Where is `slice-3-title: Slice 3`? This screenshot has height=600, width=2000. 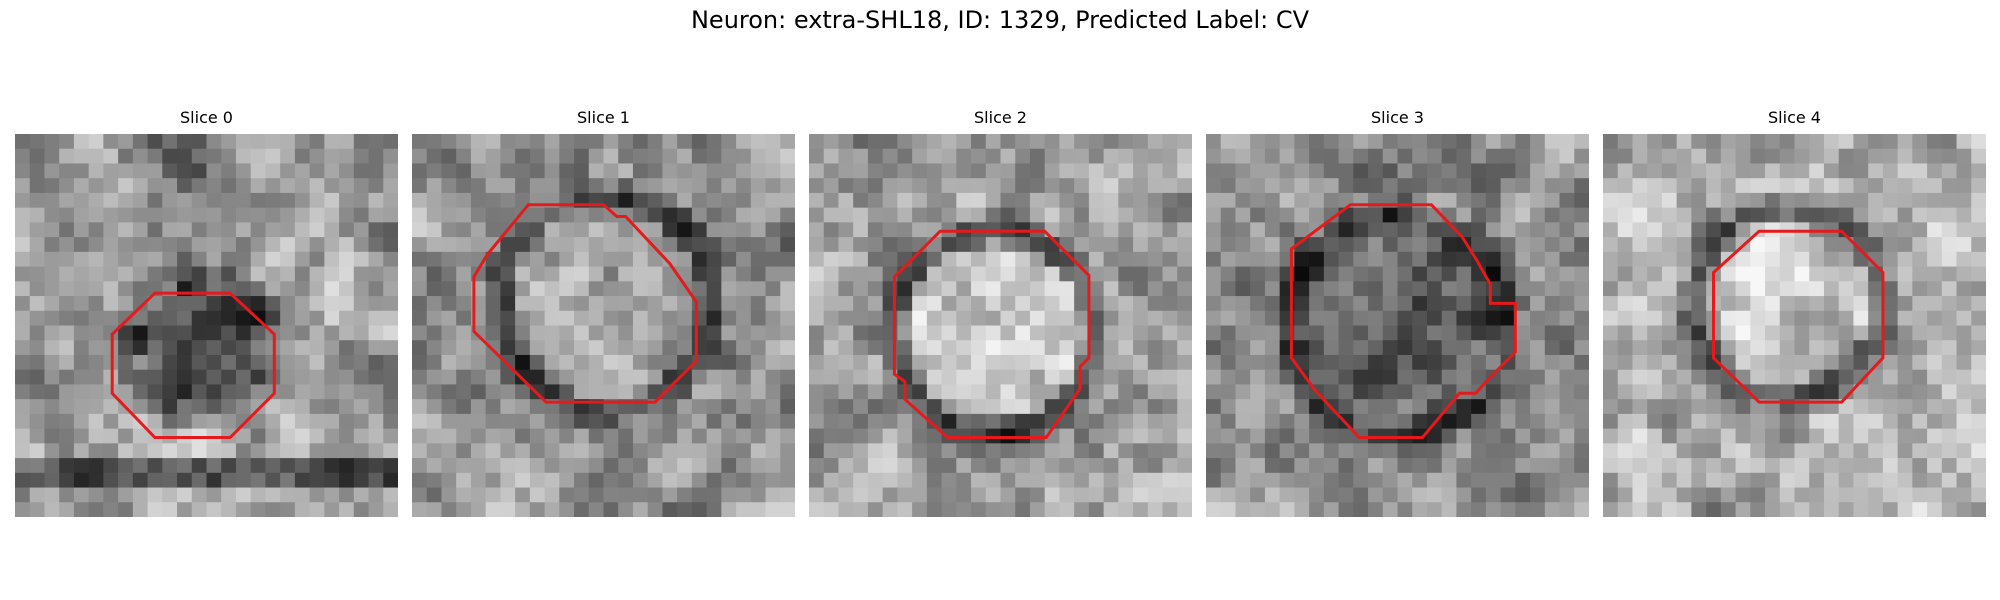 slice-3-title: Slice 3 is located at coordinates (1397, 117).